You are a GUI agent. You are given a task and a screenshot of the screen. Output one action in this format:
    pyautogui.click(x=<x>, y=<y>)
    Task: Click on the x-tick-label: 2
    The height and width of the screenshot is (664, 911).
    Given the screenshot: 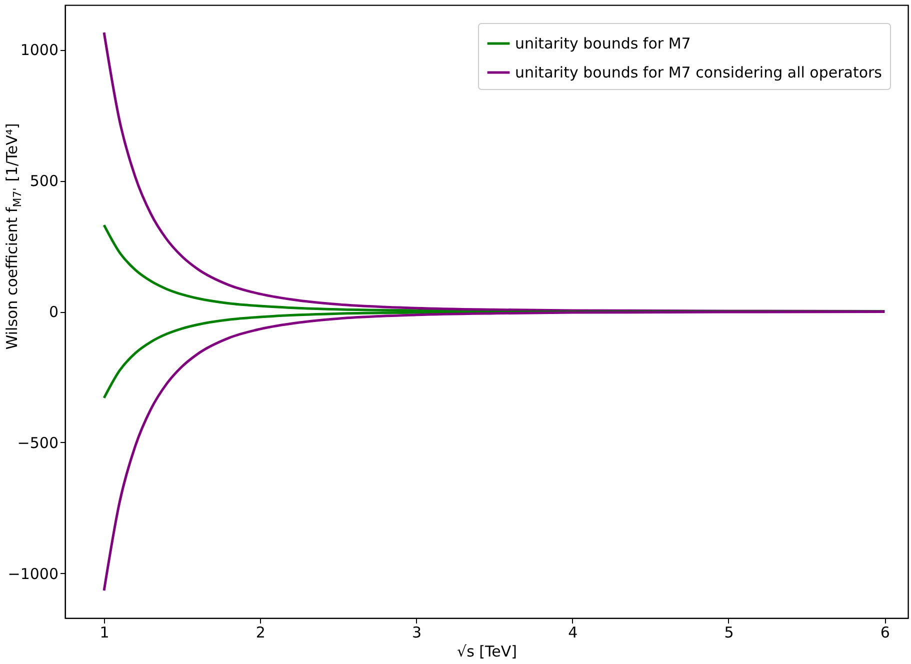 What is the action you would take?
    pyautogui.click(x=261, y=633)
    